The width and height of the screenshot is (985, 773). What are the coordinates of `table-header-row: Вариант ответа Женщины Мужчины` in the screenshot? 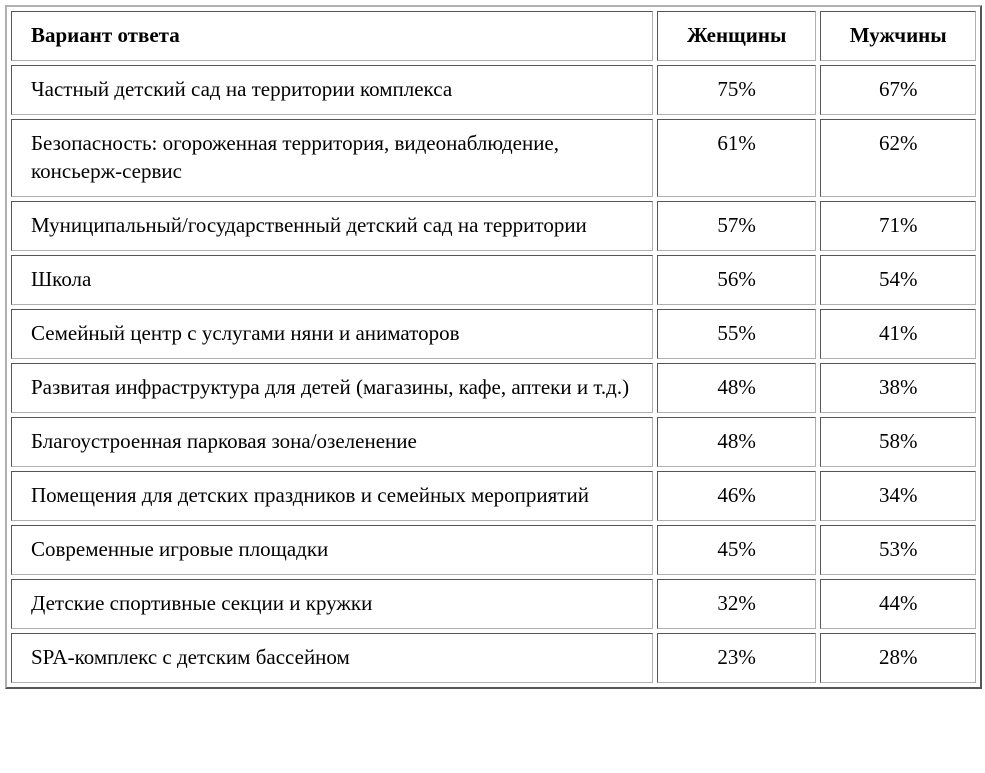 It's located at (493, 36).